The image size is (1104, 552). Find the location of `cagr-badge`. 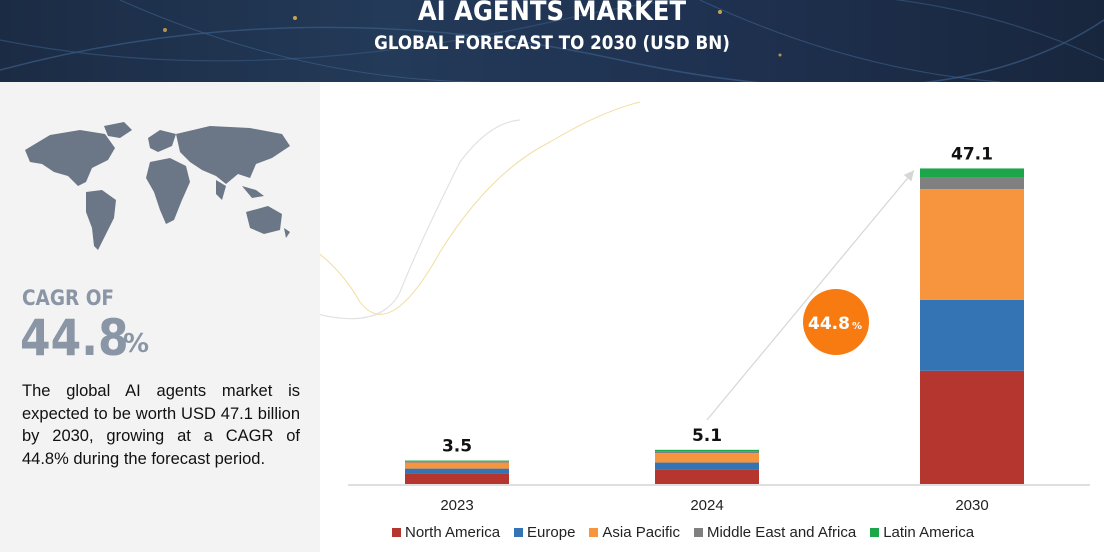

cagr-badge is located at coordinates (836, 322).